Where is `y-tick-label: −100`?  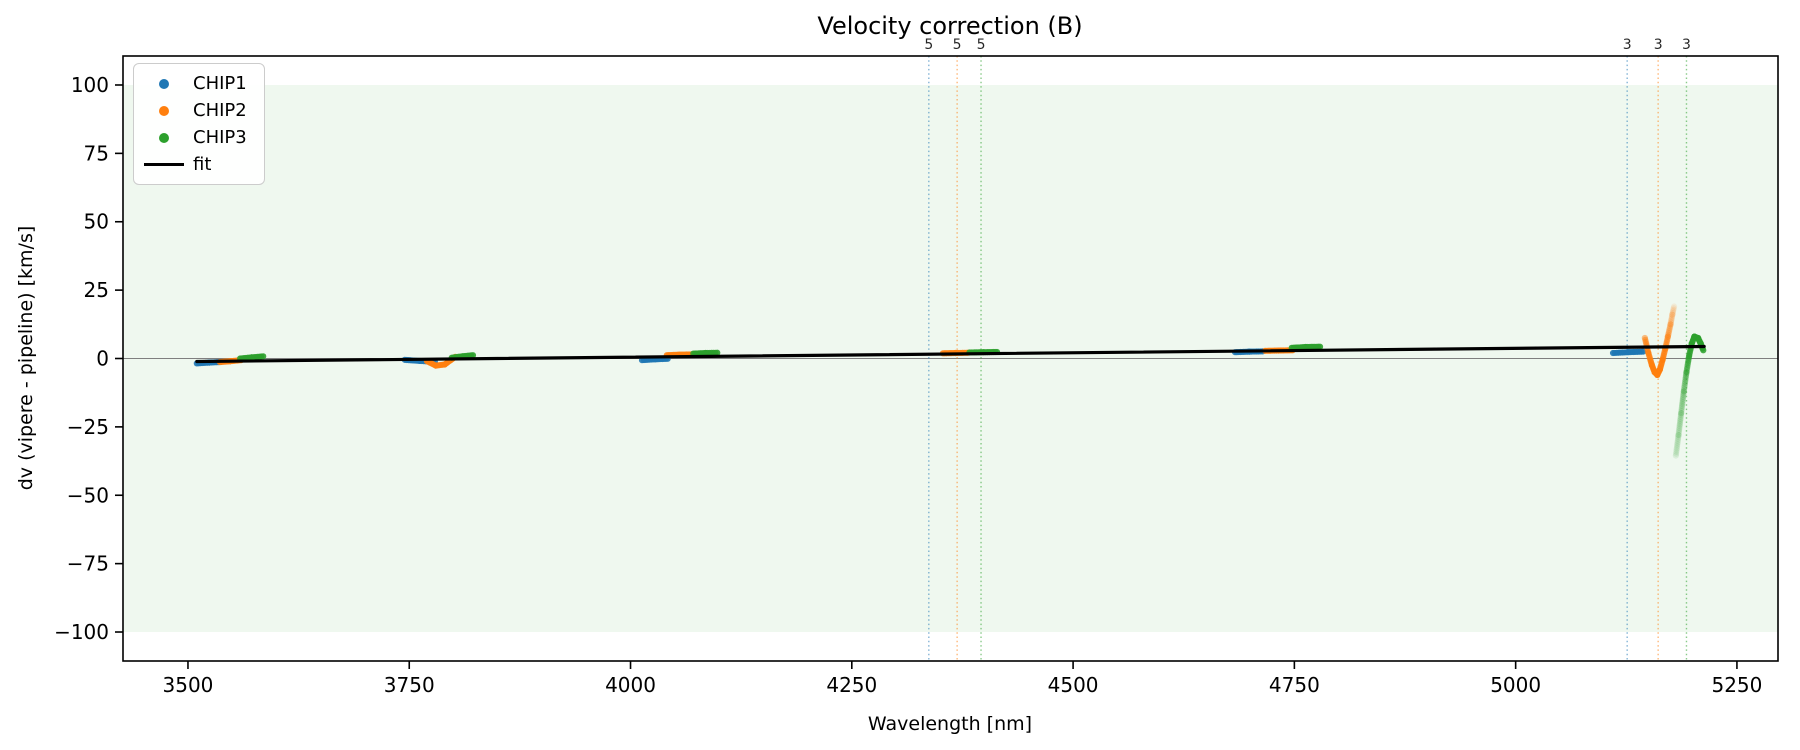 y-tick-label: −100 is located at coordinates (81, 632).